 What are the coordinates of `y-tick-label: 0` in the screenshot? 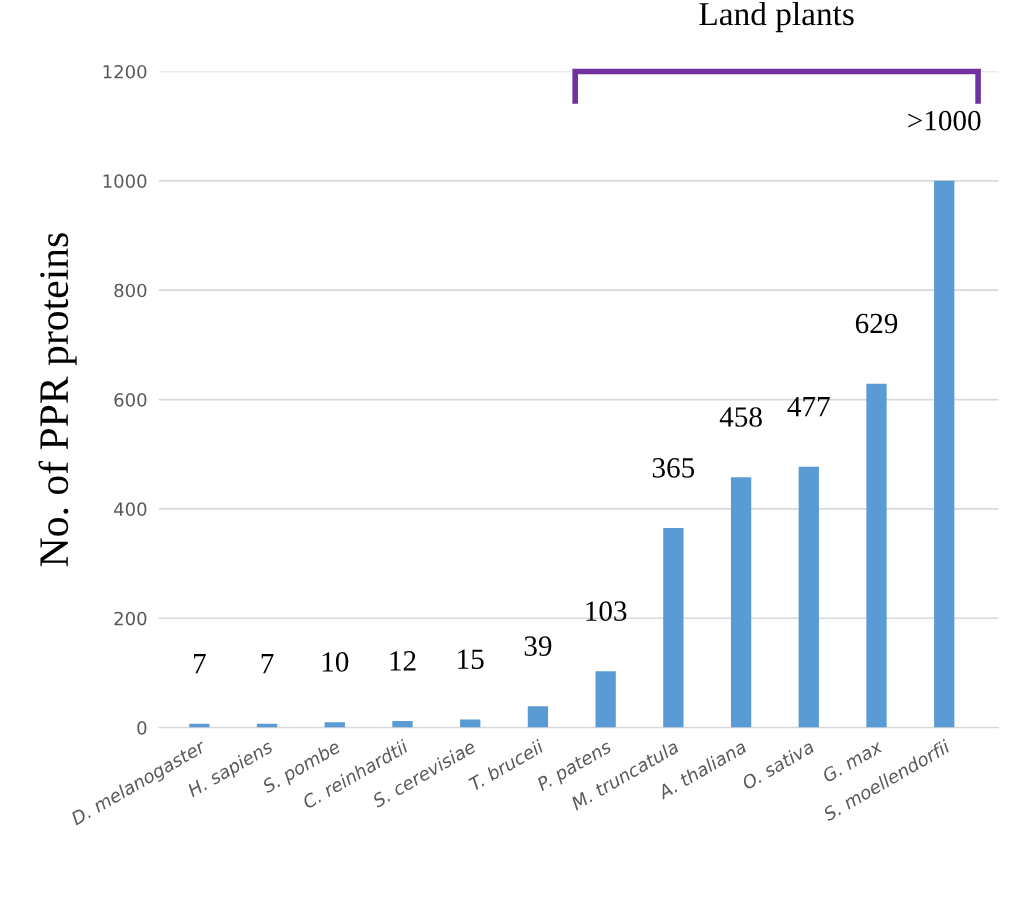 It's located at (142, 728).